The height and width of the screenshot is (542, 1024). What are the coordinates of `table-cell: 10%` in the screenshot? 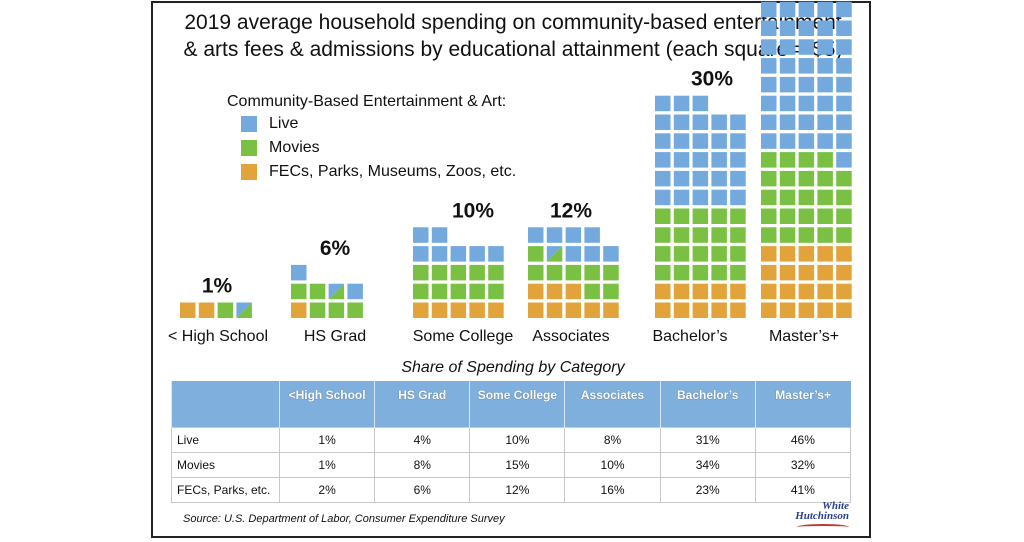 It's located at (517, 440).